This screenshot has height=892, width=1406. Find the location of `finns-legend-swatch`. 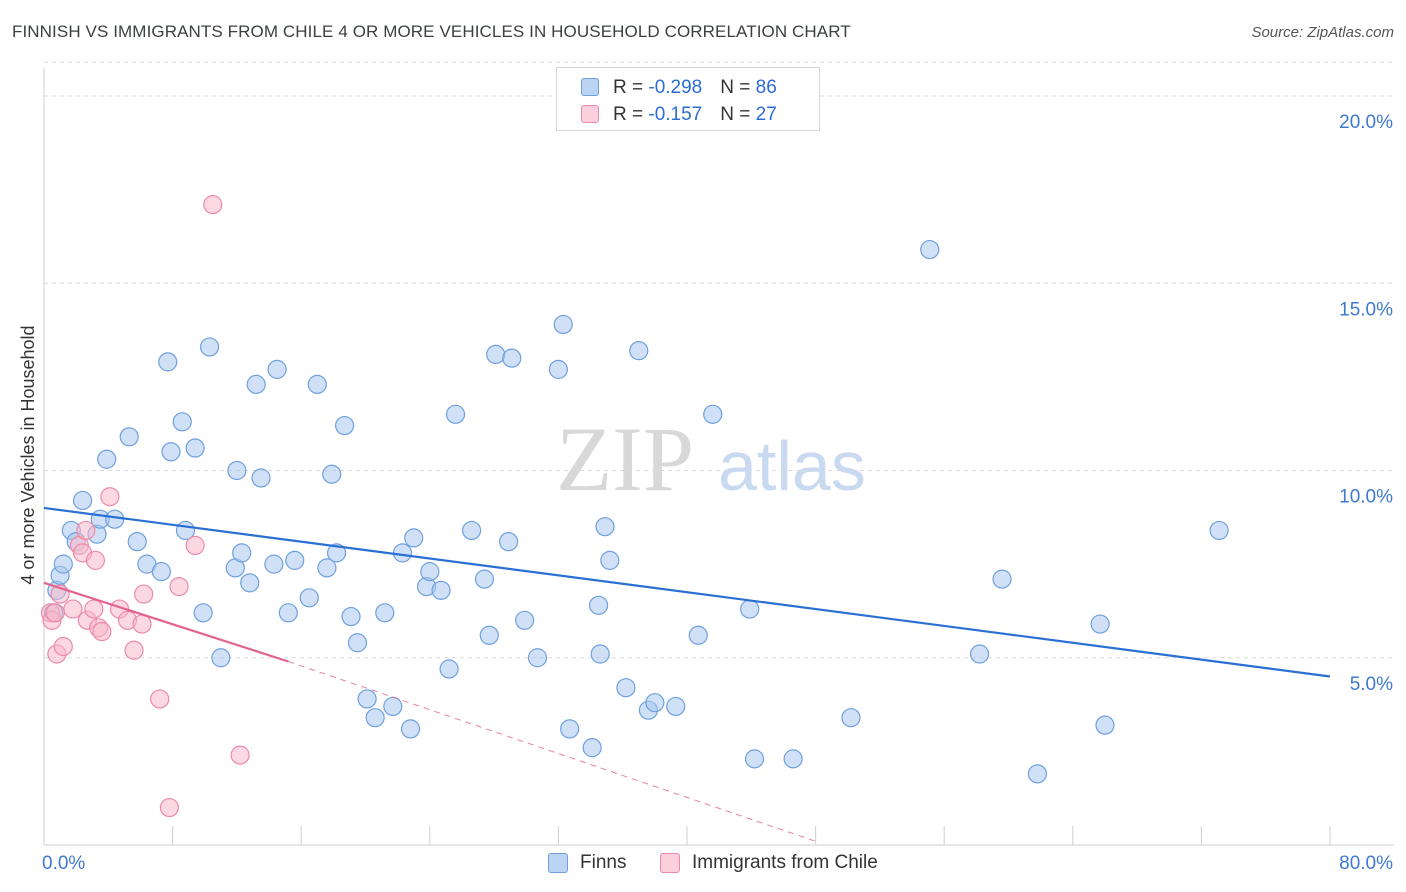

finns-legend-swatch is located at coordinates (558, 863).